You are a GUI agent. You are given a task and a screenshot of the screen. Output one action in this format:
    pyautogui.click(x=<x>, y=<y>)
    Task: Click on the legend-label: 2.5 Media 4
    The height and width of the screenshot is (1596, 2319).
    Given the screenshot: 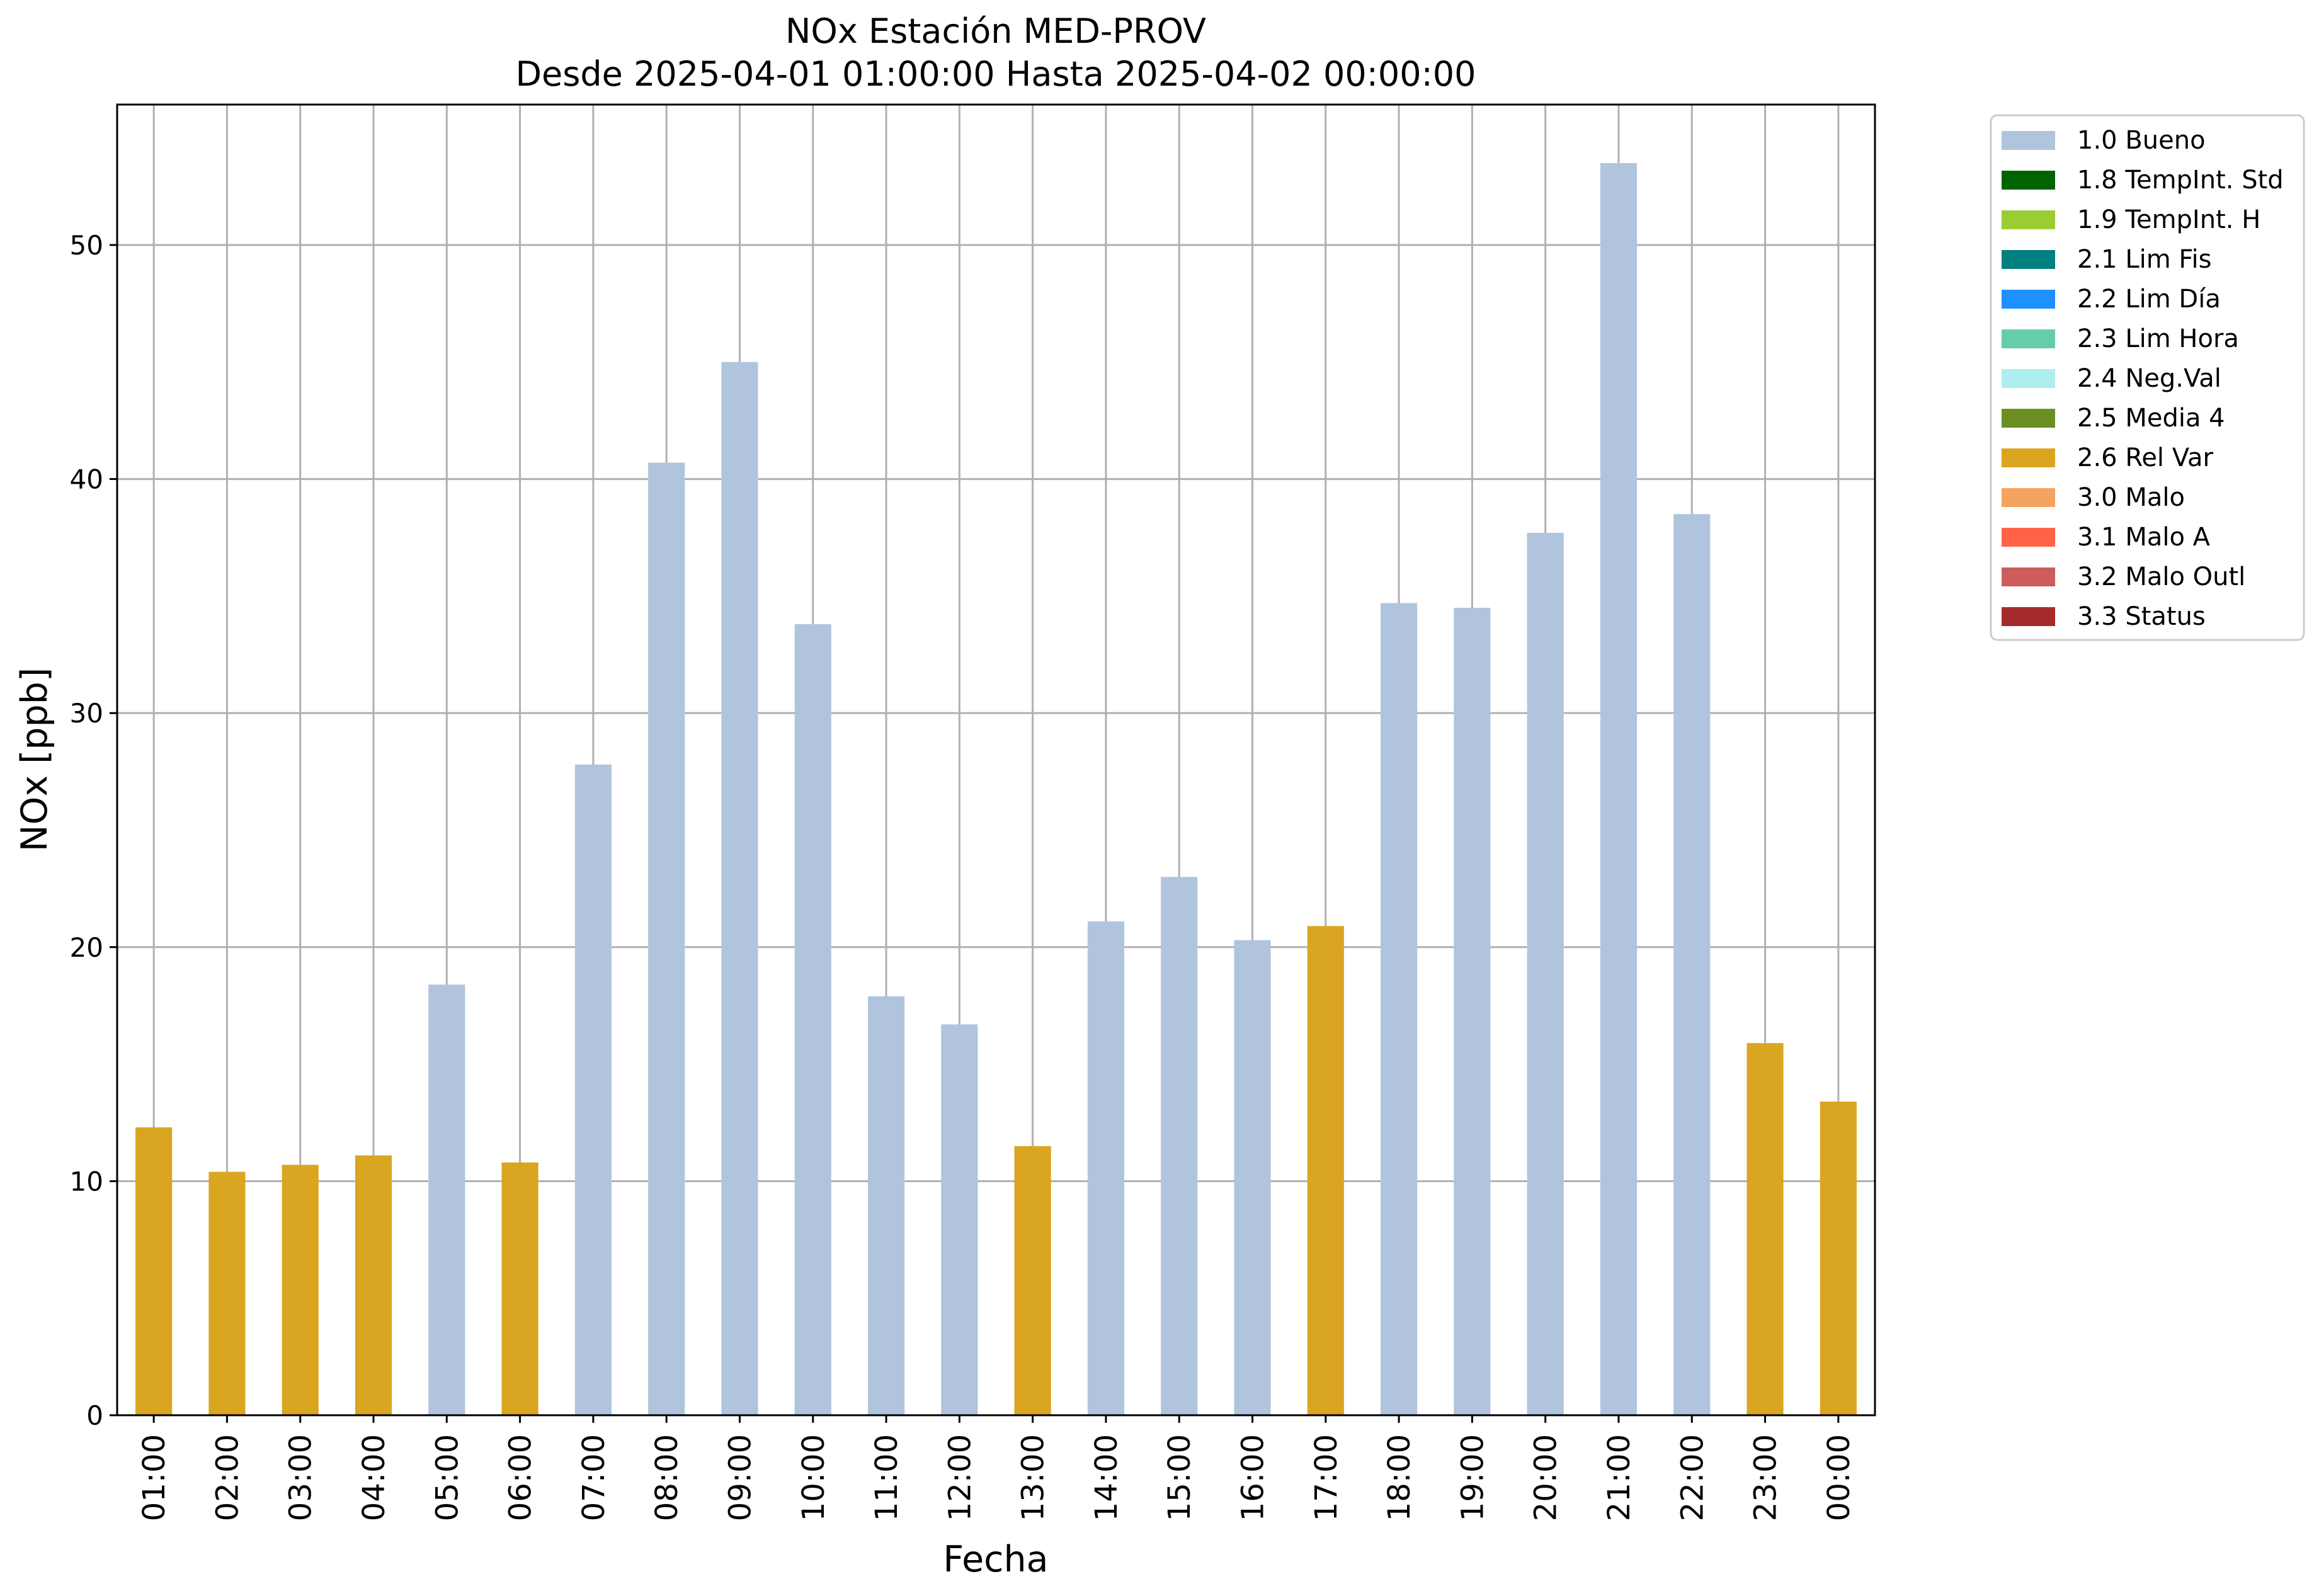 What is the action you would take?
    pyautogui.click(x=2151, y=418)
    